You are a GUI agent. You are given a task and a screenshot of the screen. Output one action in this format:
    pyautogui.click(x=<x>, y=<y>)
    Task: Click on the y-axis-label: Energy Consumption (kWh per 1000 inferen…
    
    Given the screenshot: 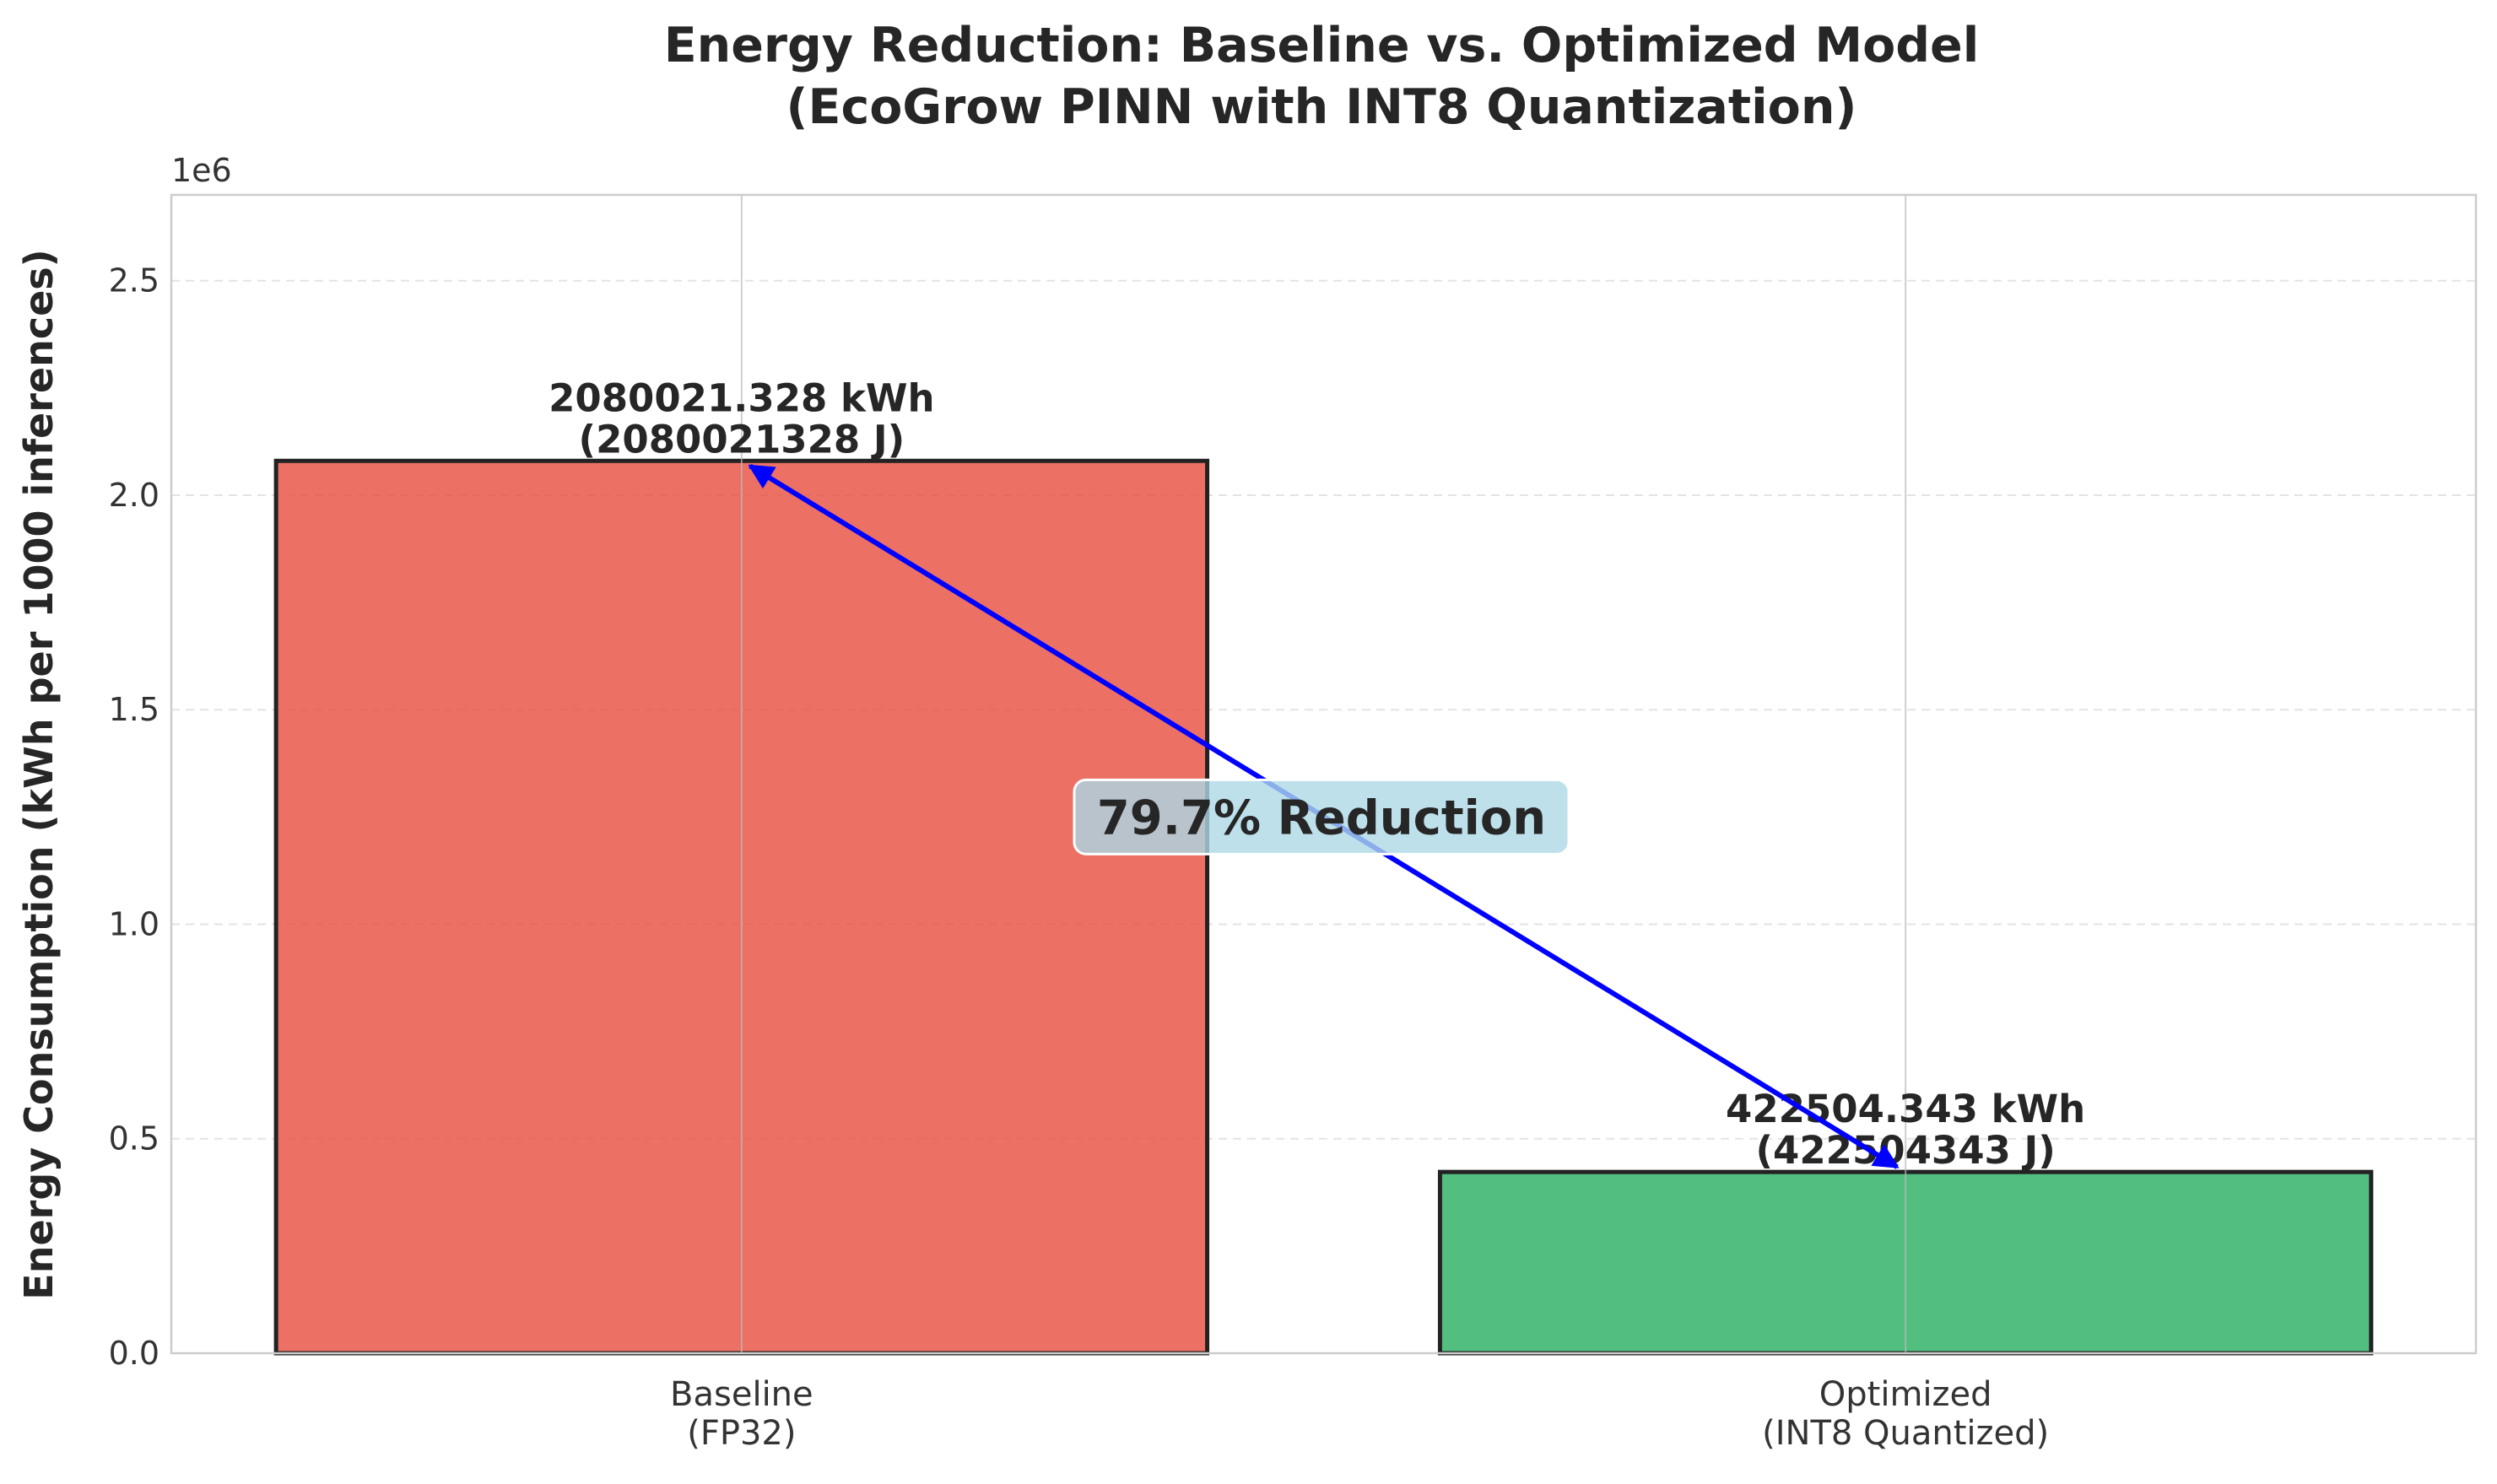 What is the action you would take?
    pyautogui.click(x=39, y=774)
    